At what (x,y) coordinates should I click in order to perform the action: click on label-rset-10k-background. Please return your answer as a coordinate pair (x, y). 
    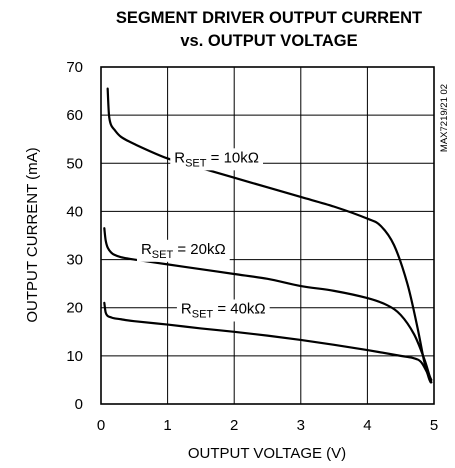
    Looking at the image, I should click on (217, 159).